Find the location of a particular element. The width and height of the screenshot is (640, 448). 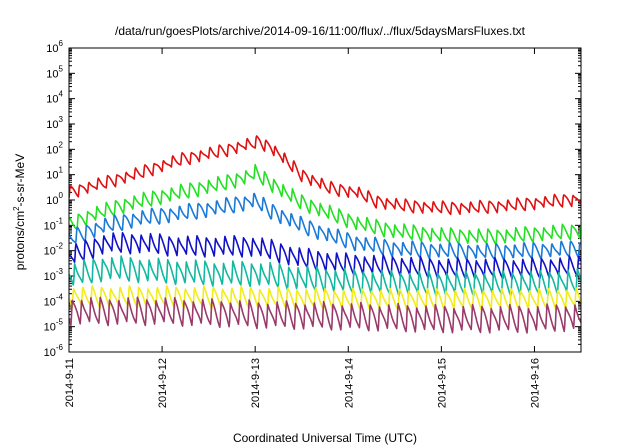

y-tick-label: 10⁰ is located at coordinates (54, 199).